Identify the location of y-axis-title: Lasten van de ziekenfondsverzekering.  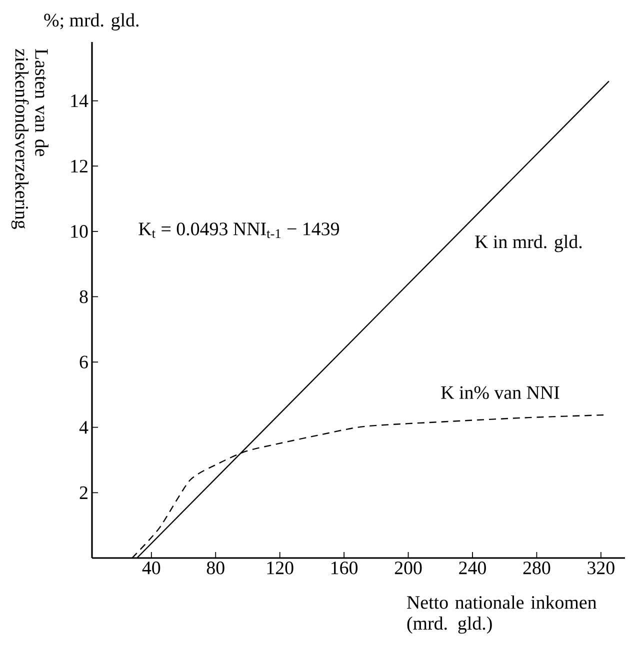
(29, 139).